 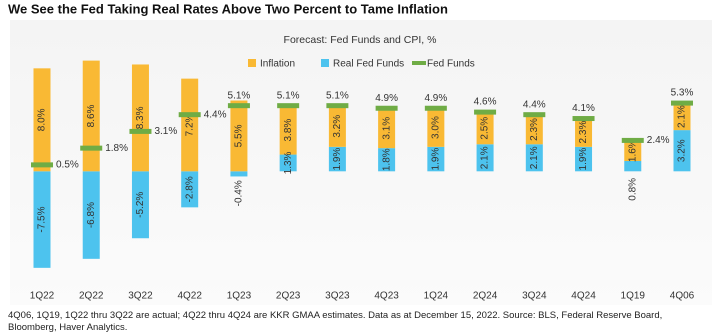 What do you see at coordinates (165, 131) in the screenshot?
I see `data-label: 3.1%` at bounding box center [165, 131].